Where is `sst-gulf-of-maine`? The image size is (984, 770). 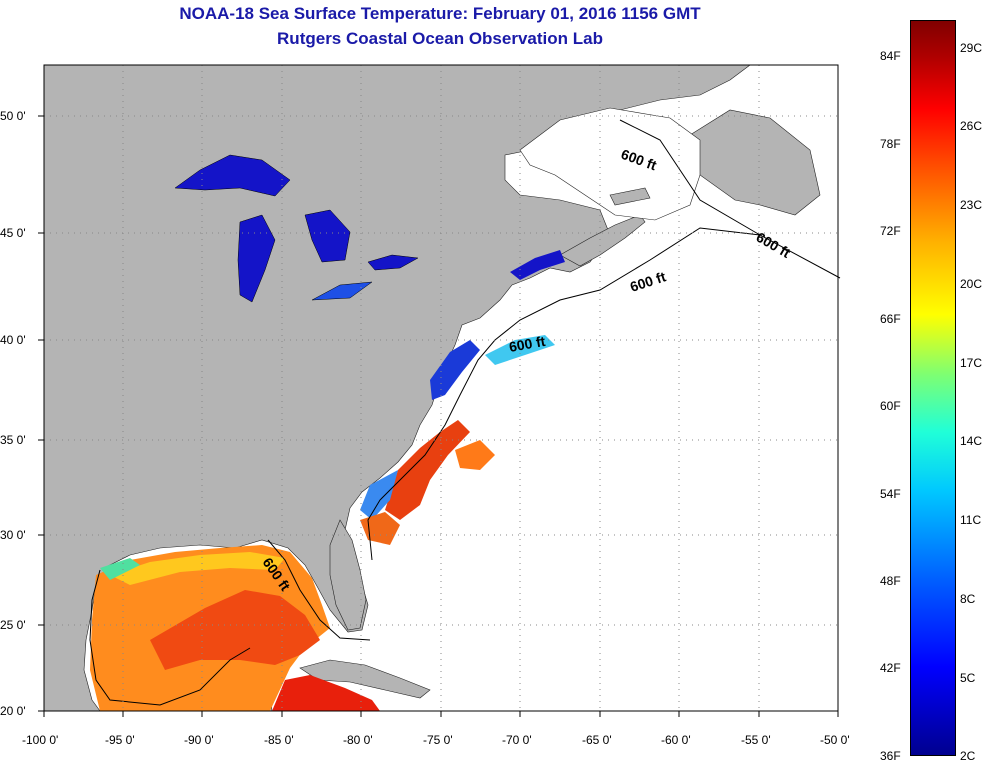
sst-gulf-of-maine is located at coordinates (537, 265).